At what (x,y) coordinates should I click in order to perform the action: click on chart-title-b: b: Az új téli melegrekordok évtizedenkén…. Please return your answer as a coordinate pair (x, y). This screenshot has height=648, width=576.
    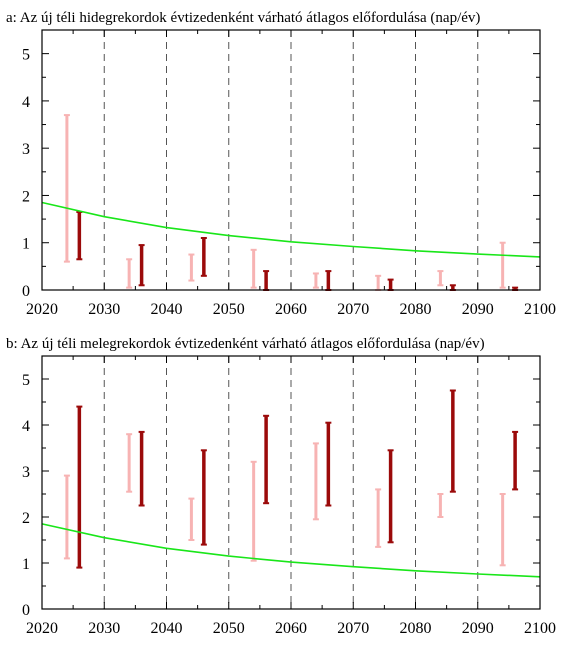
    Looking at the image, I should click on (245, 344).